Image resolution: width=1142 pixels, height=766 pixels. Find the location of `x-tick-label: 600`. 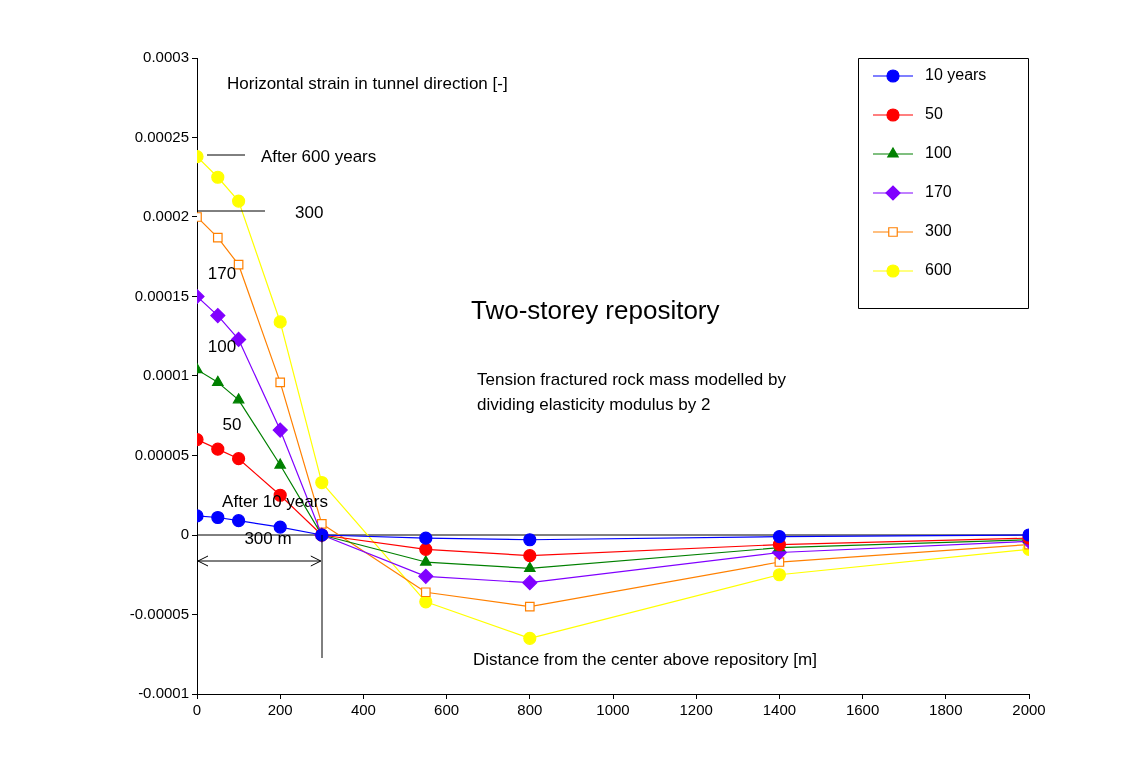

x-tick-label: 600 is located at coordinates (447, 710).